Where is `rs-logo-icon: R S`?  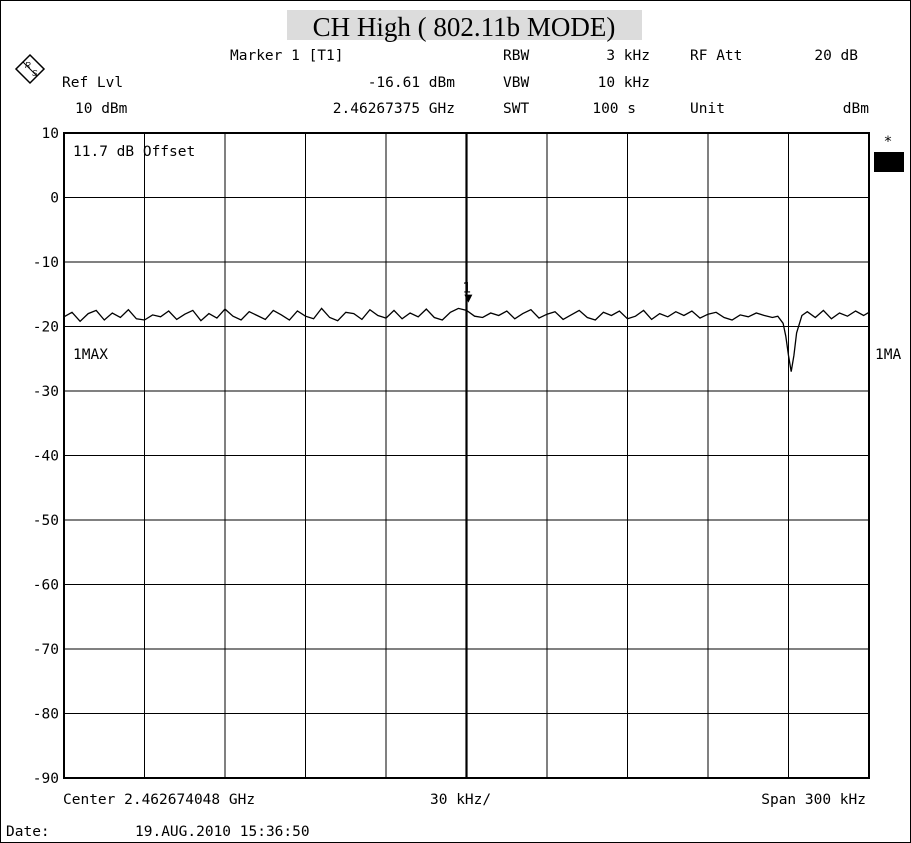
rs-logo-icon: R S is located at coordinates (30, 69).